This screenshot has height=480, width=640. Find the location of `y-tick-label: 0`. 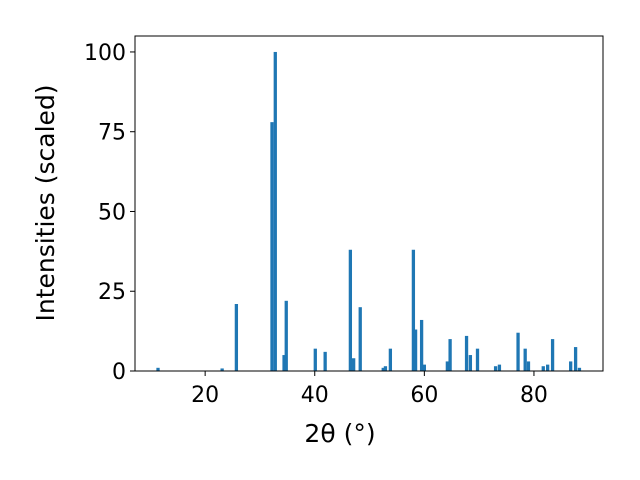

y-tick-label: 0 is located at coordinates (119, 372).